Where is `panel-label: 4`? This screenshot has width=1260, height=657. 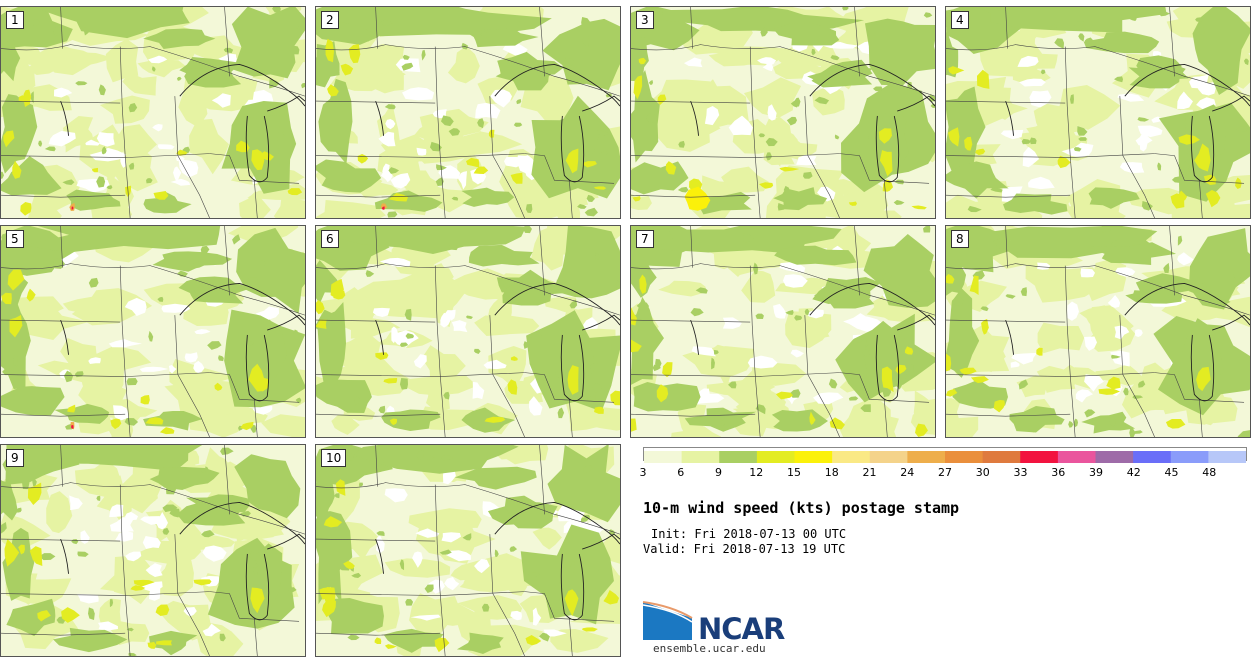
panel-label: 4 is located at coordinates (960, 20).